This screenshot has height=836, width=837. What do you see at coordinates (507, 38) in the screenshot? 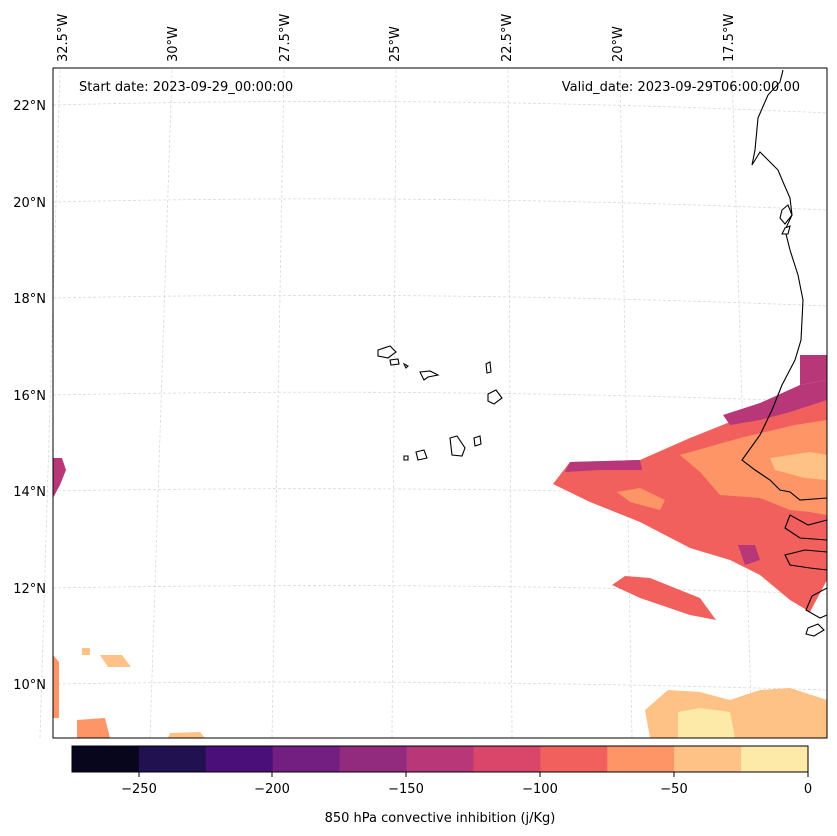
I see `lon-label: 22.5°W` at bounding box center [507, 38].